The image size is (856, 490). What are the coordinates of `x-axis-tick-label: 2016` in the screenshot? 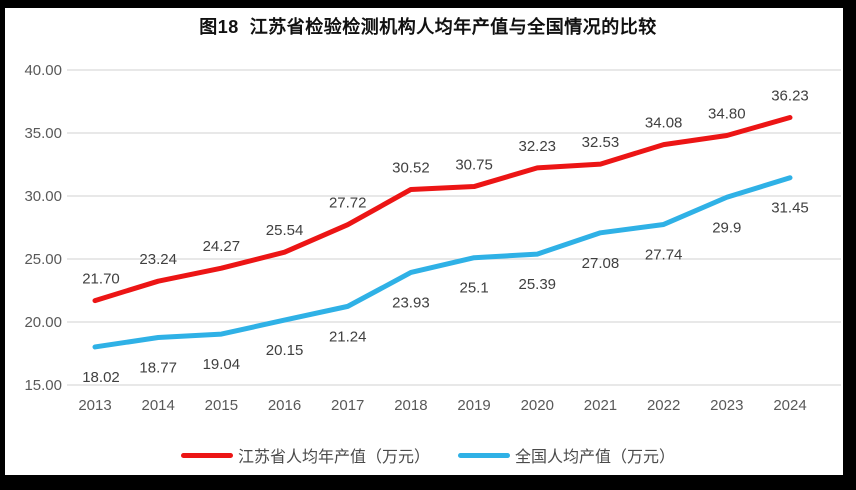 It's located at (284, 405).